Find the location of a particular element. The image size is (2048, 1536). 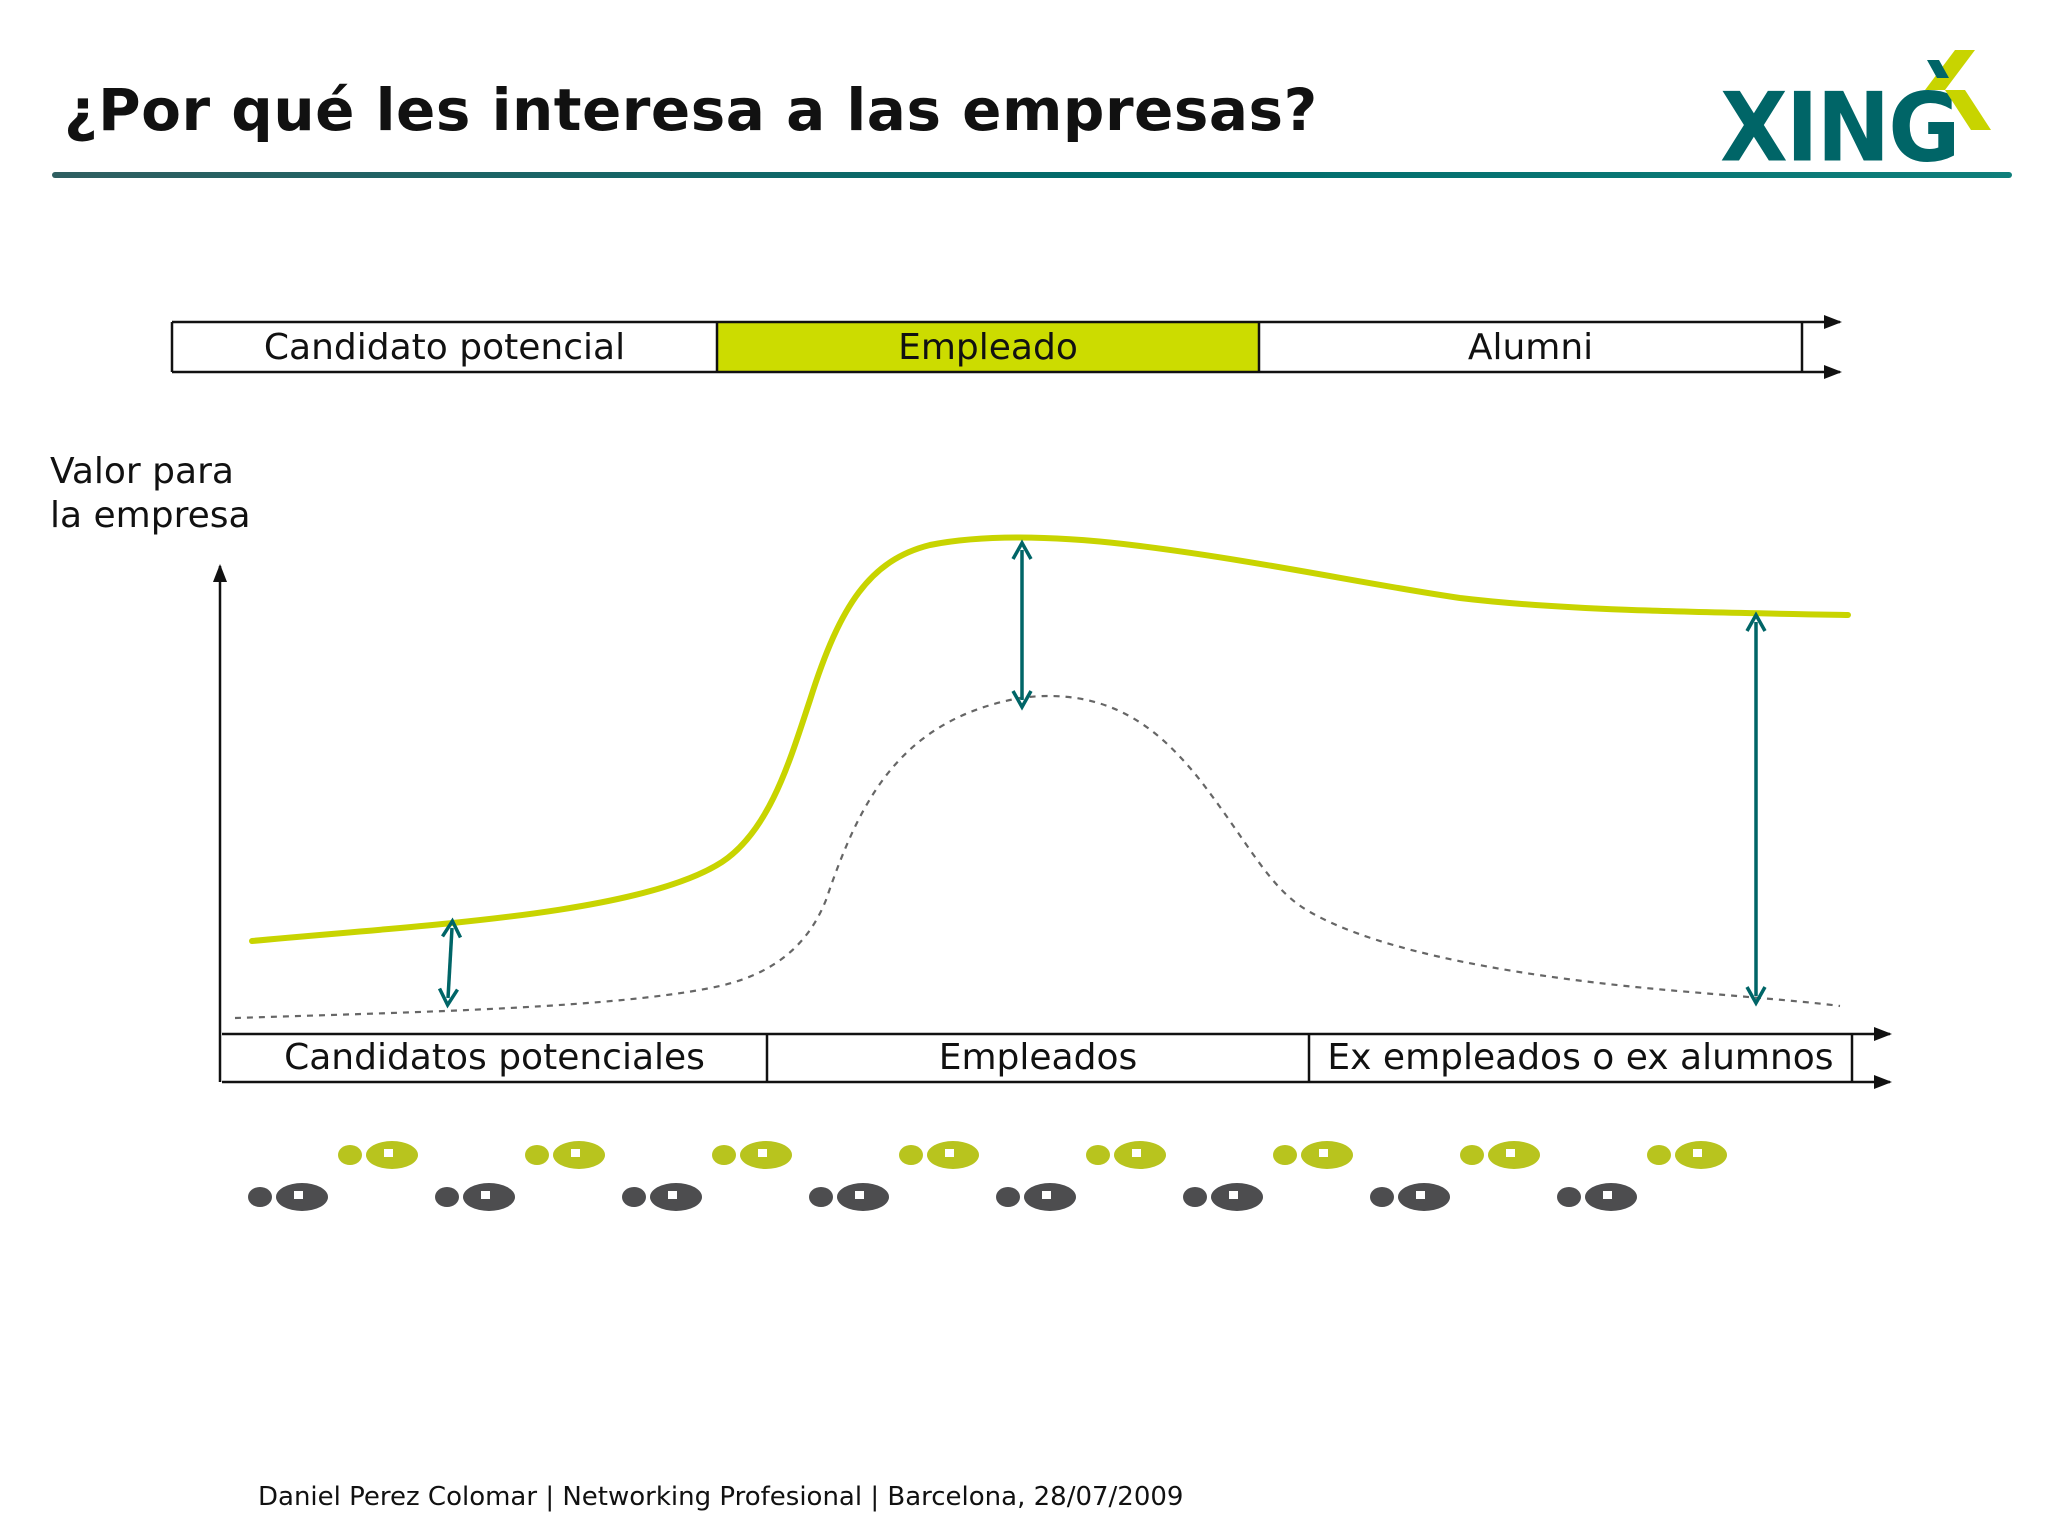

phase-highlight-empleado is located at coordinates (988, 347).